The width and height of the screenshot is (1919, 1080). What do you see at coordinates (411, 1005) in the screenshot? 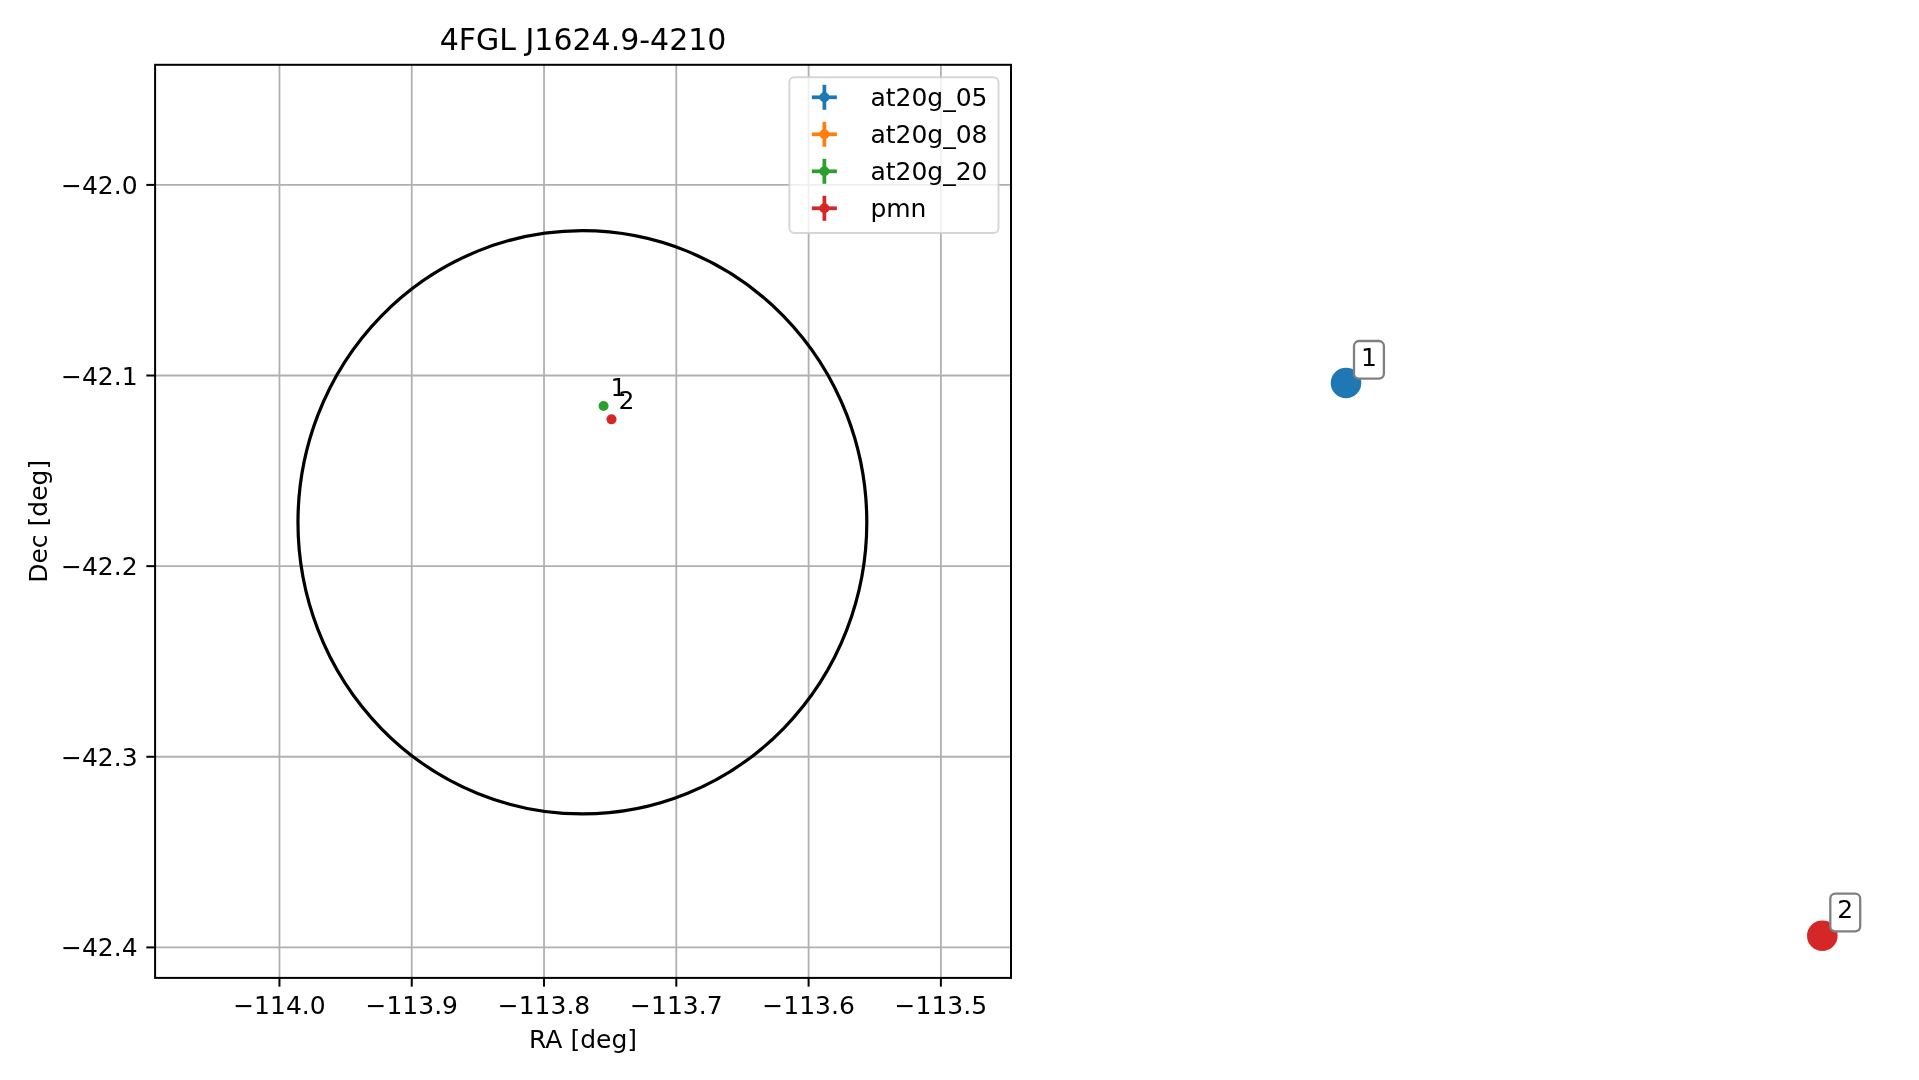
I see `x-tick-label: −113.9` at bounding box center [411, 1005].